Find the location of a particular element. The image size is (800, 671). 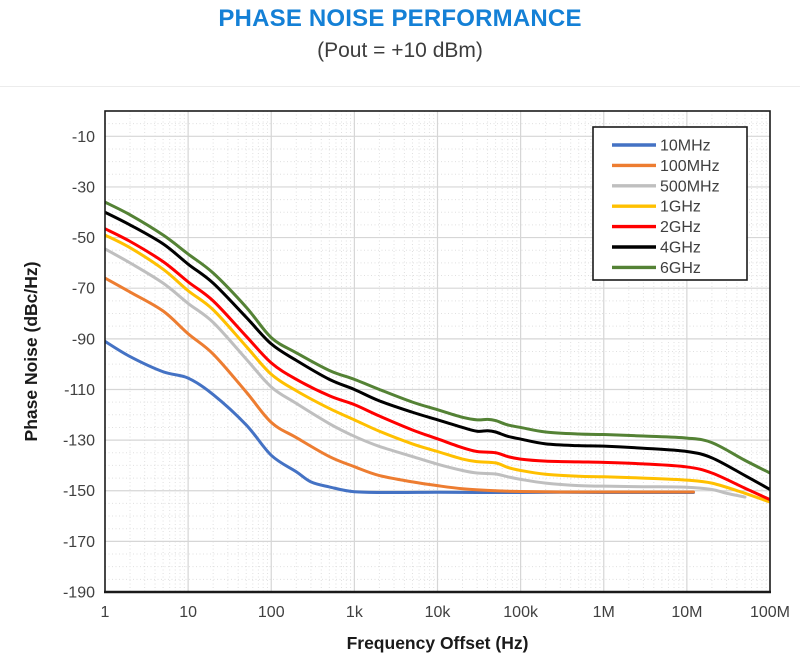

x-tick-label: 100 is located at coordinates (271, 612).